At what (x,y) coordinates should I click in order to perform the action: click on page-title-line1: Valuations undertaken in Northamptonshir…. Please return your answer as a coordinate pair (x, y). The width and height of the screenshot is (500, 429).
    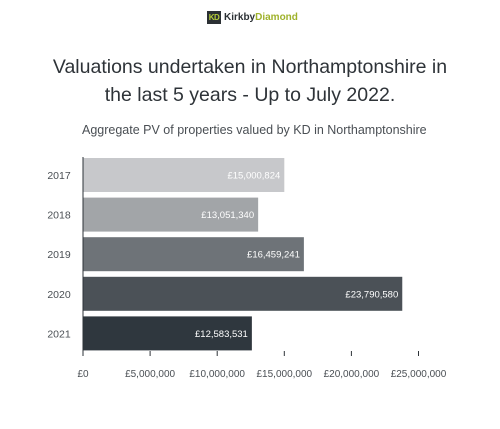
    Looking at the image, I should click on (250, 67).